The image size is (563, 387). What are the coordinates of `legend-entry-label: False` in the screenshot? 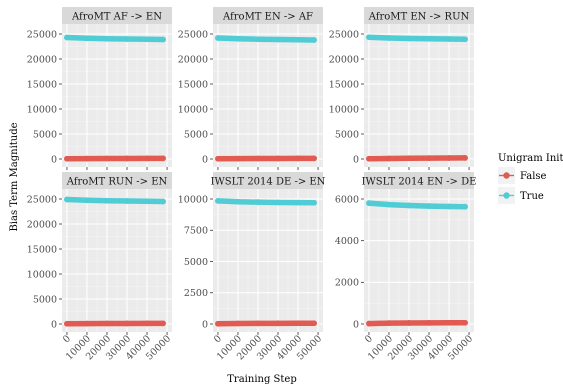 It's located at (533, 176).